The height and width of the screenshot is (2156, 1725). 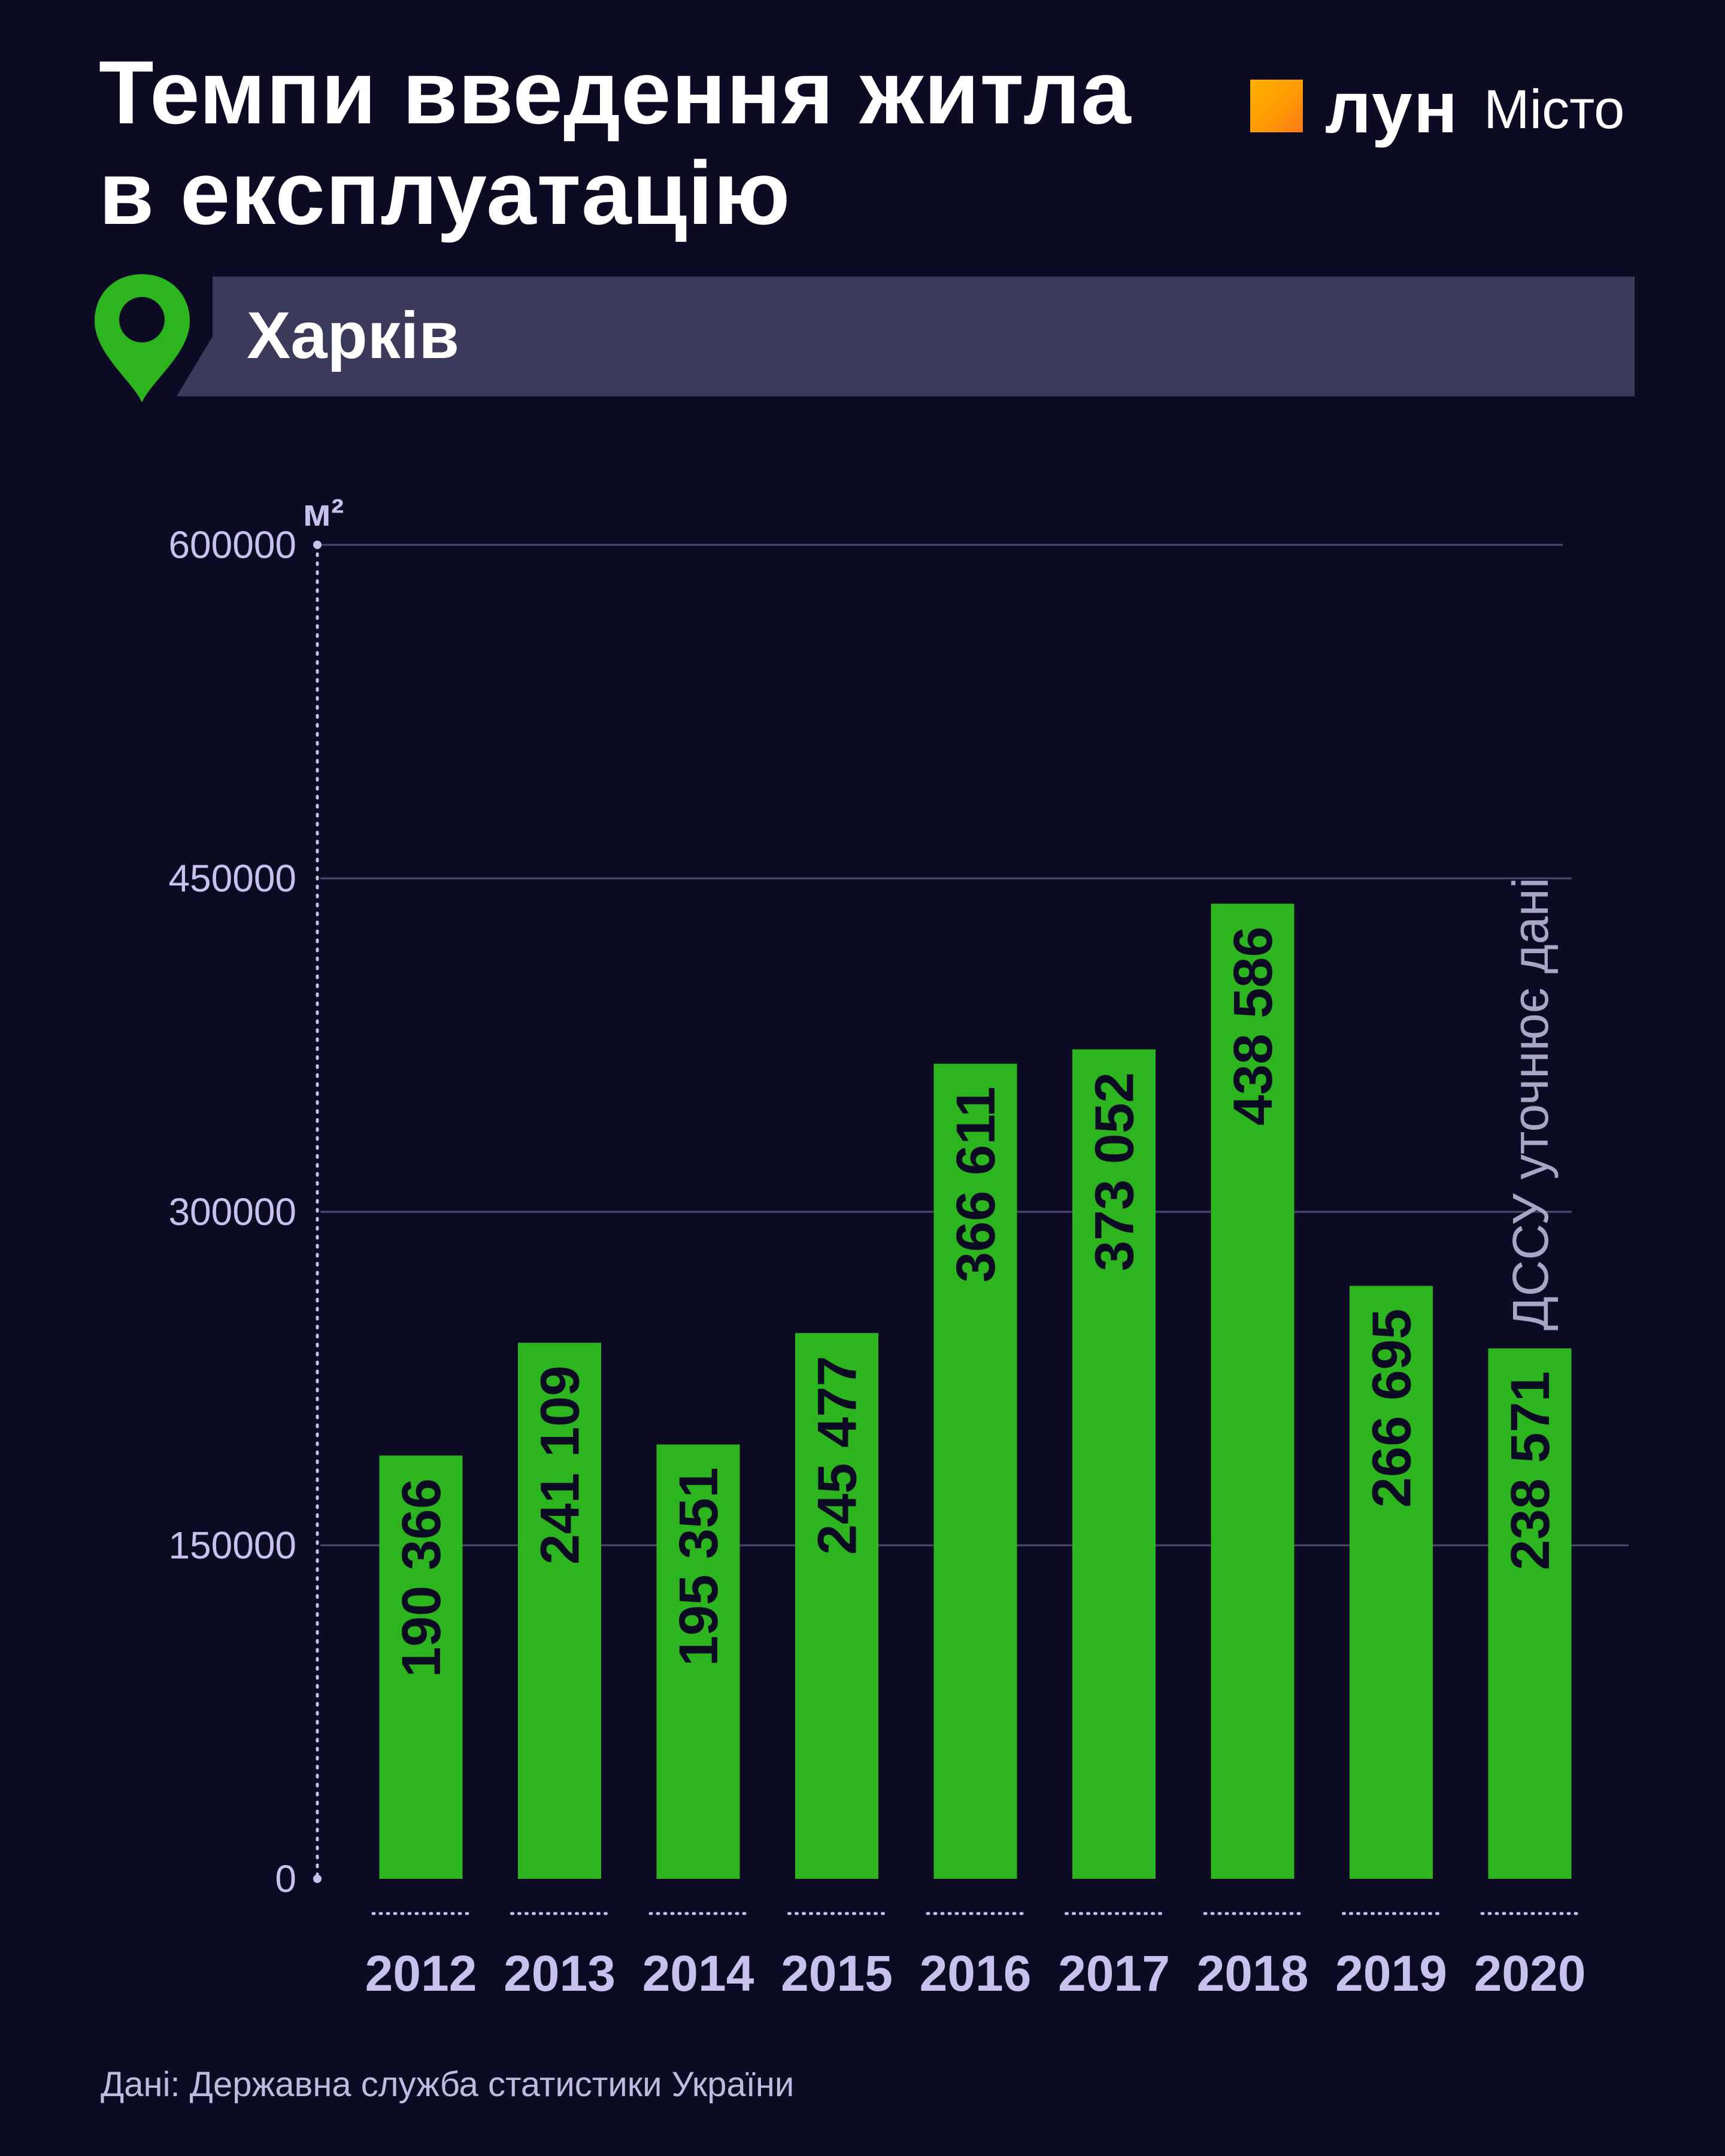 What do you see at coordinates (1392, 1408) in the screenshot?
I see `bar-value-label: 266 695` at bounding box center [1392, 1408].